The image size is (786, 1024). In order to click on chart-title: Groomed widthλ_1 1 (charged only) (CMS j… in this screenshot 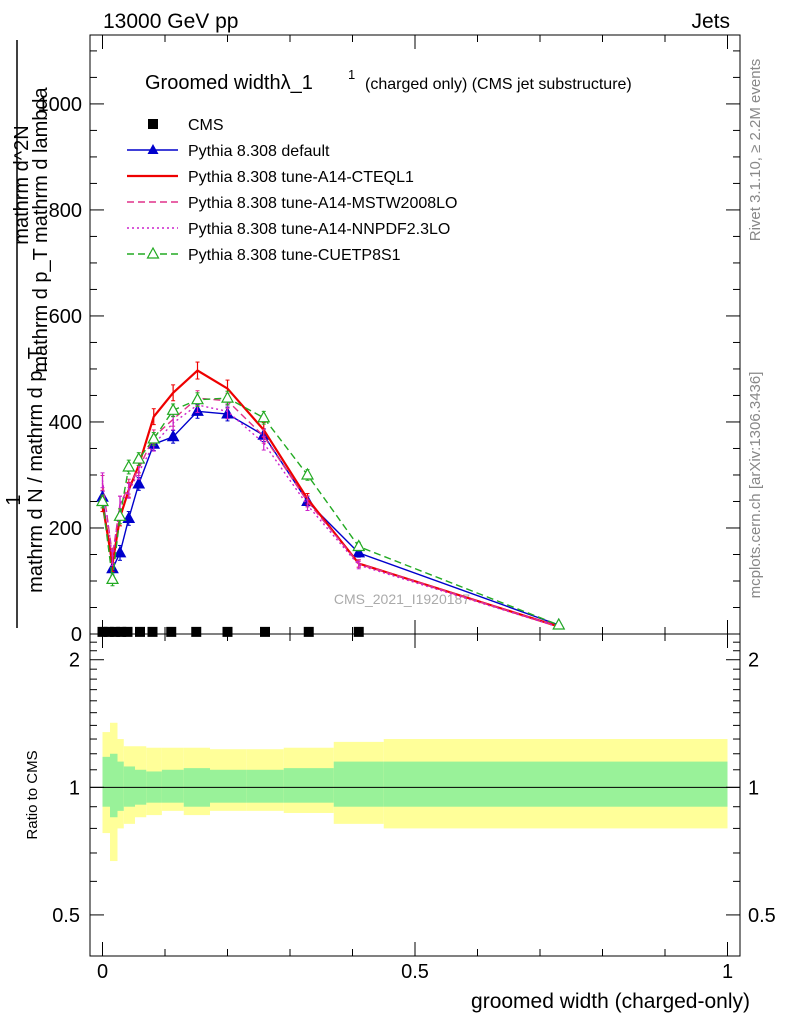, I will do `click(388, 80)`.